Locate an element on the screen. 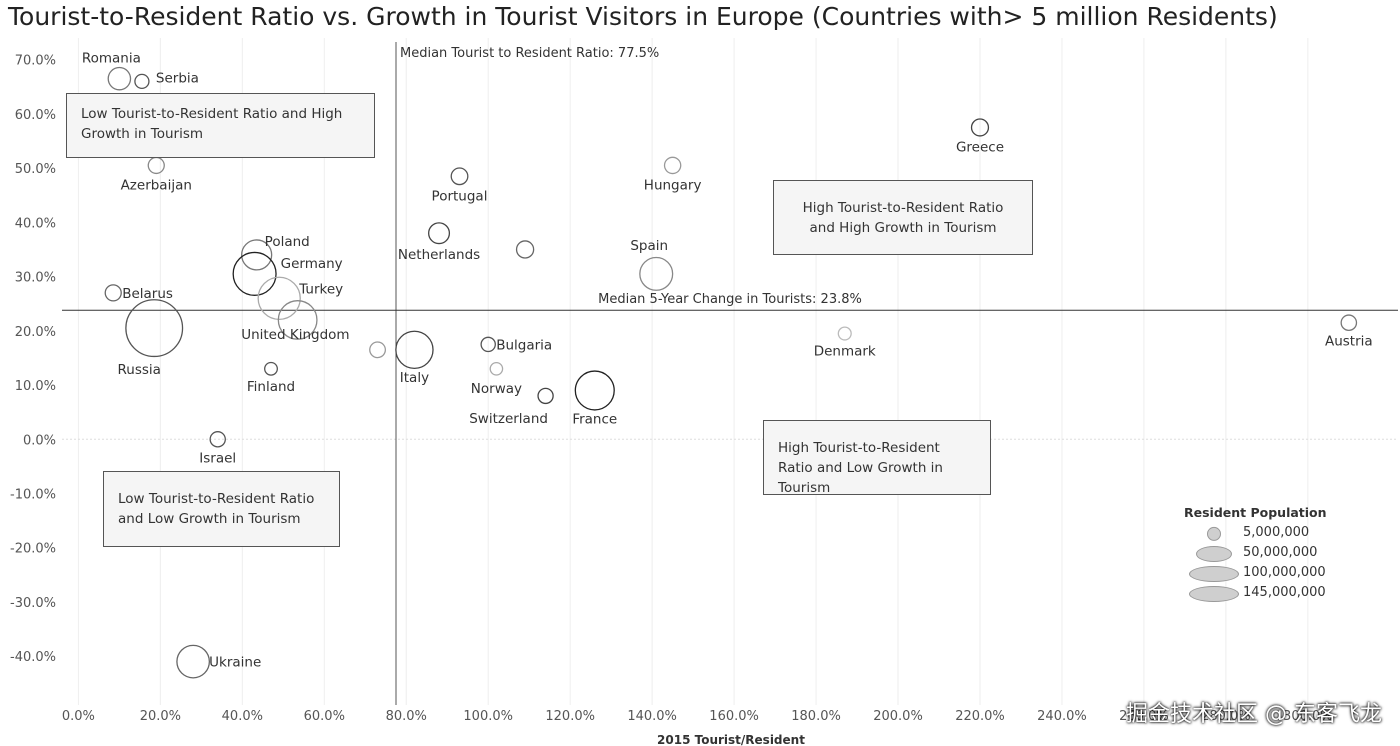 This screenshot has height=746, width=1400. point-label: Greece is located at coordinates (980, 147).